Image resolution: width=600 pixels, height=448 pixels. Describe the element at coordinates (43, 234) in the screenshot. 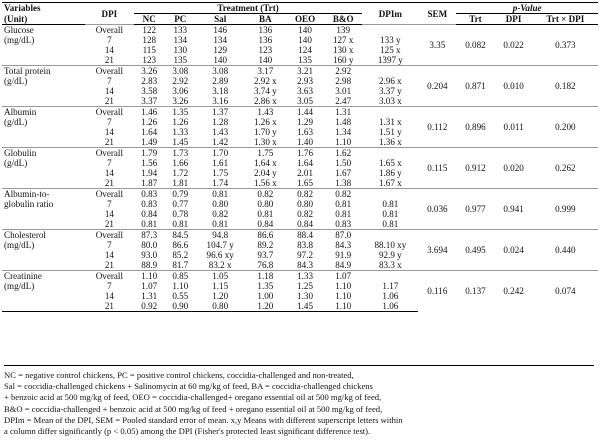

I see `variable-name: Cholesterol` at that location.